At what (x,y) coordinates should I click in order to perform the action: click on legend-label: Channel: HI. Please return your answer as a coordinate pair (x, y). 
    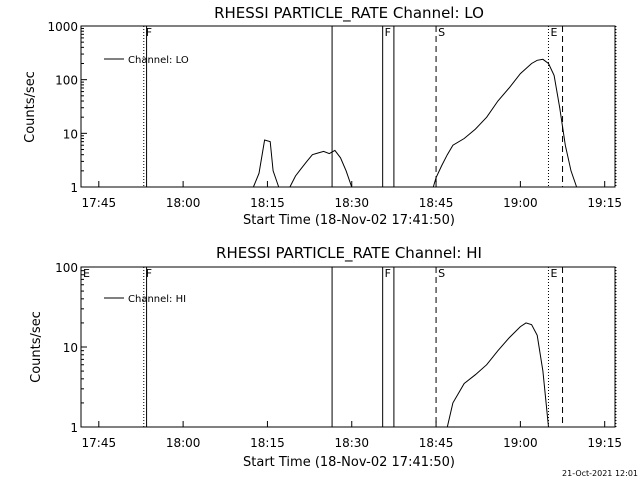
    Looking at the image, I should click on (157, 299).